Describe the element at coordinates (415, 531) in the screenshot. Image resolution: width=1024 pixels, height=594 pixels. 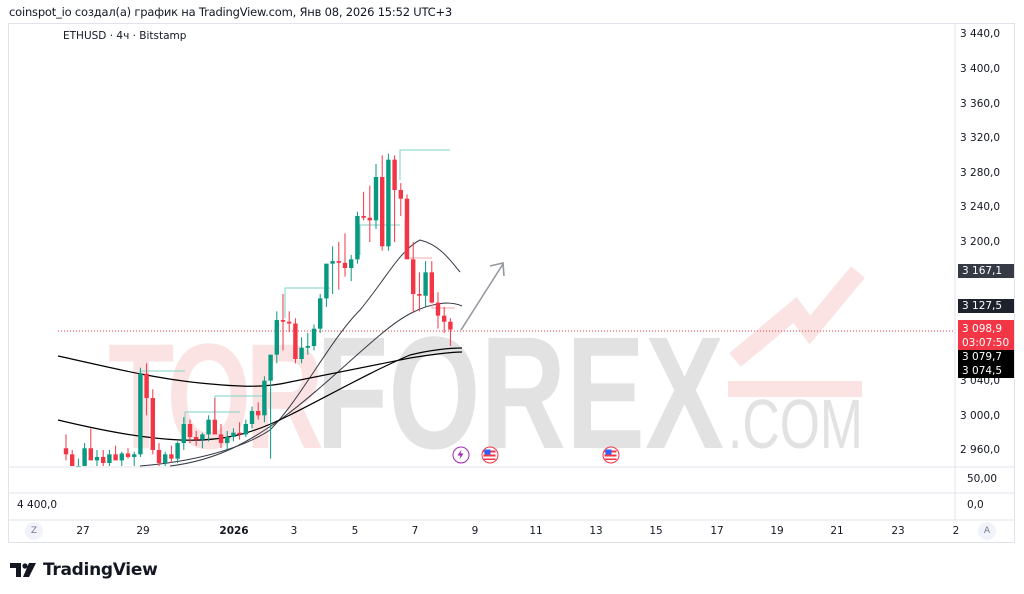
I see `time-tick: 7` at that location.